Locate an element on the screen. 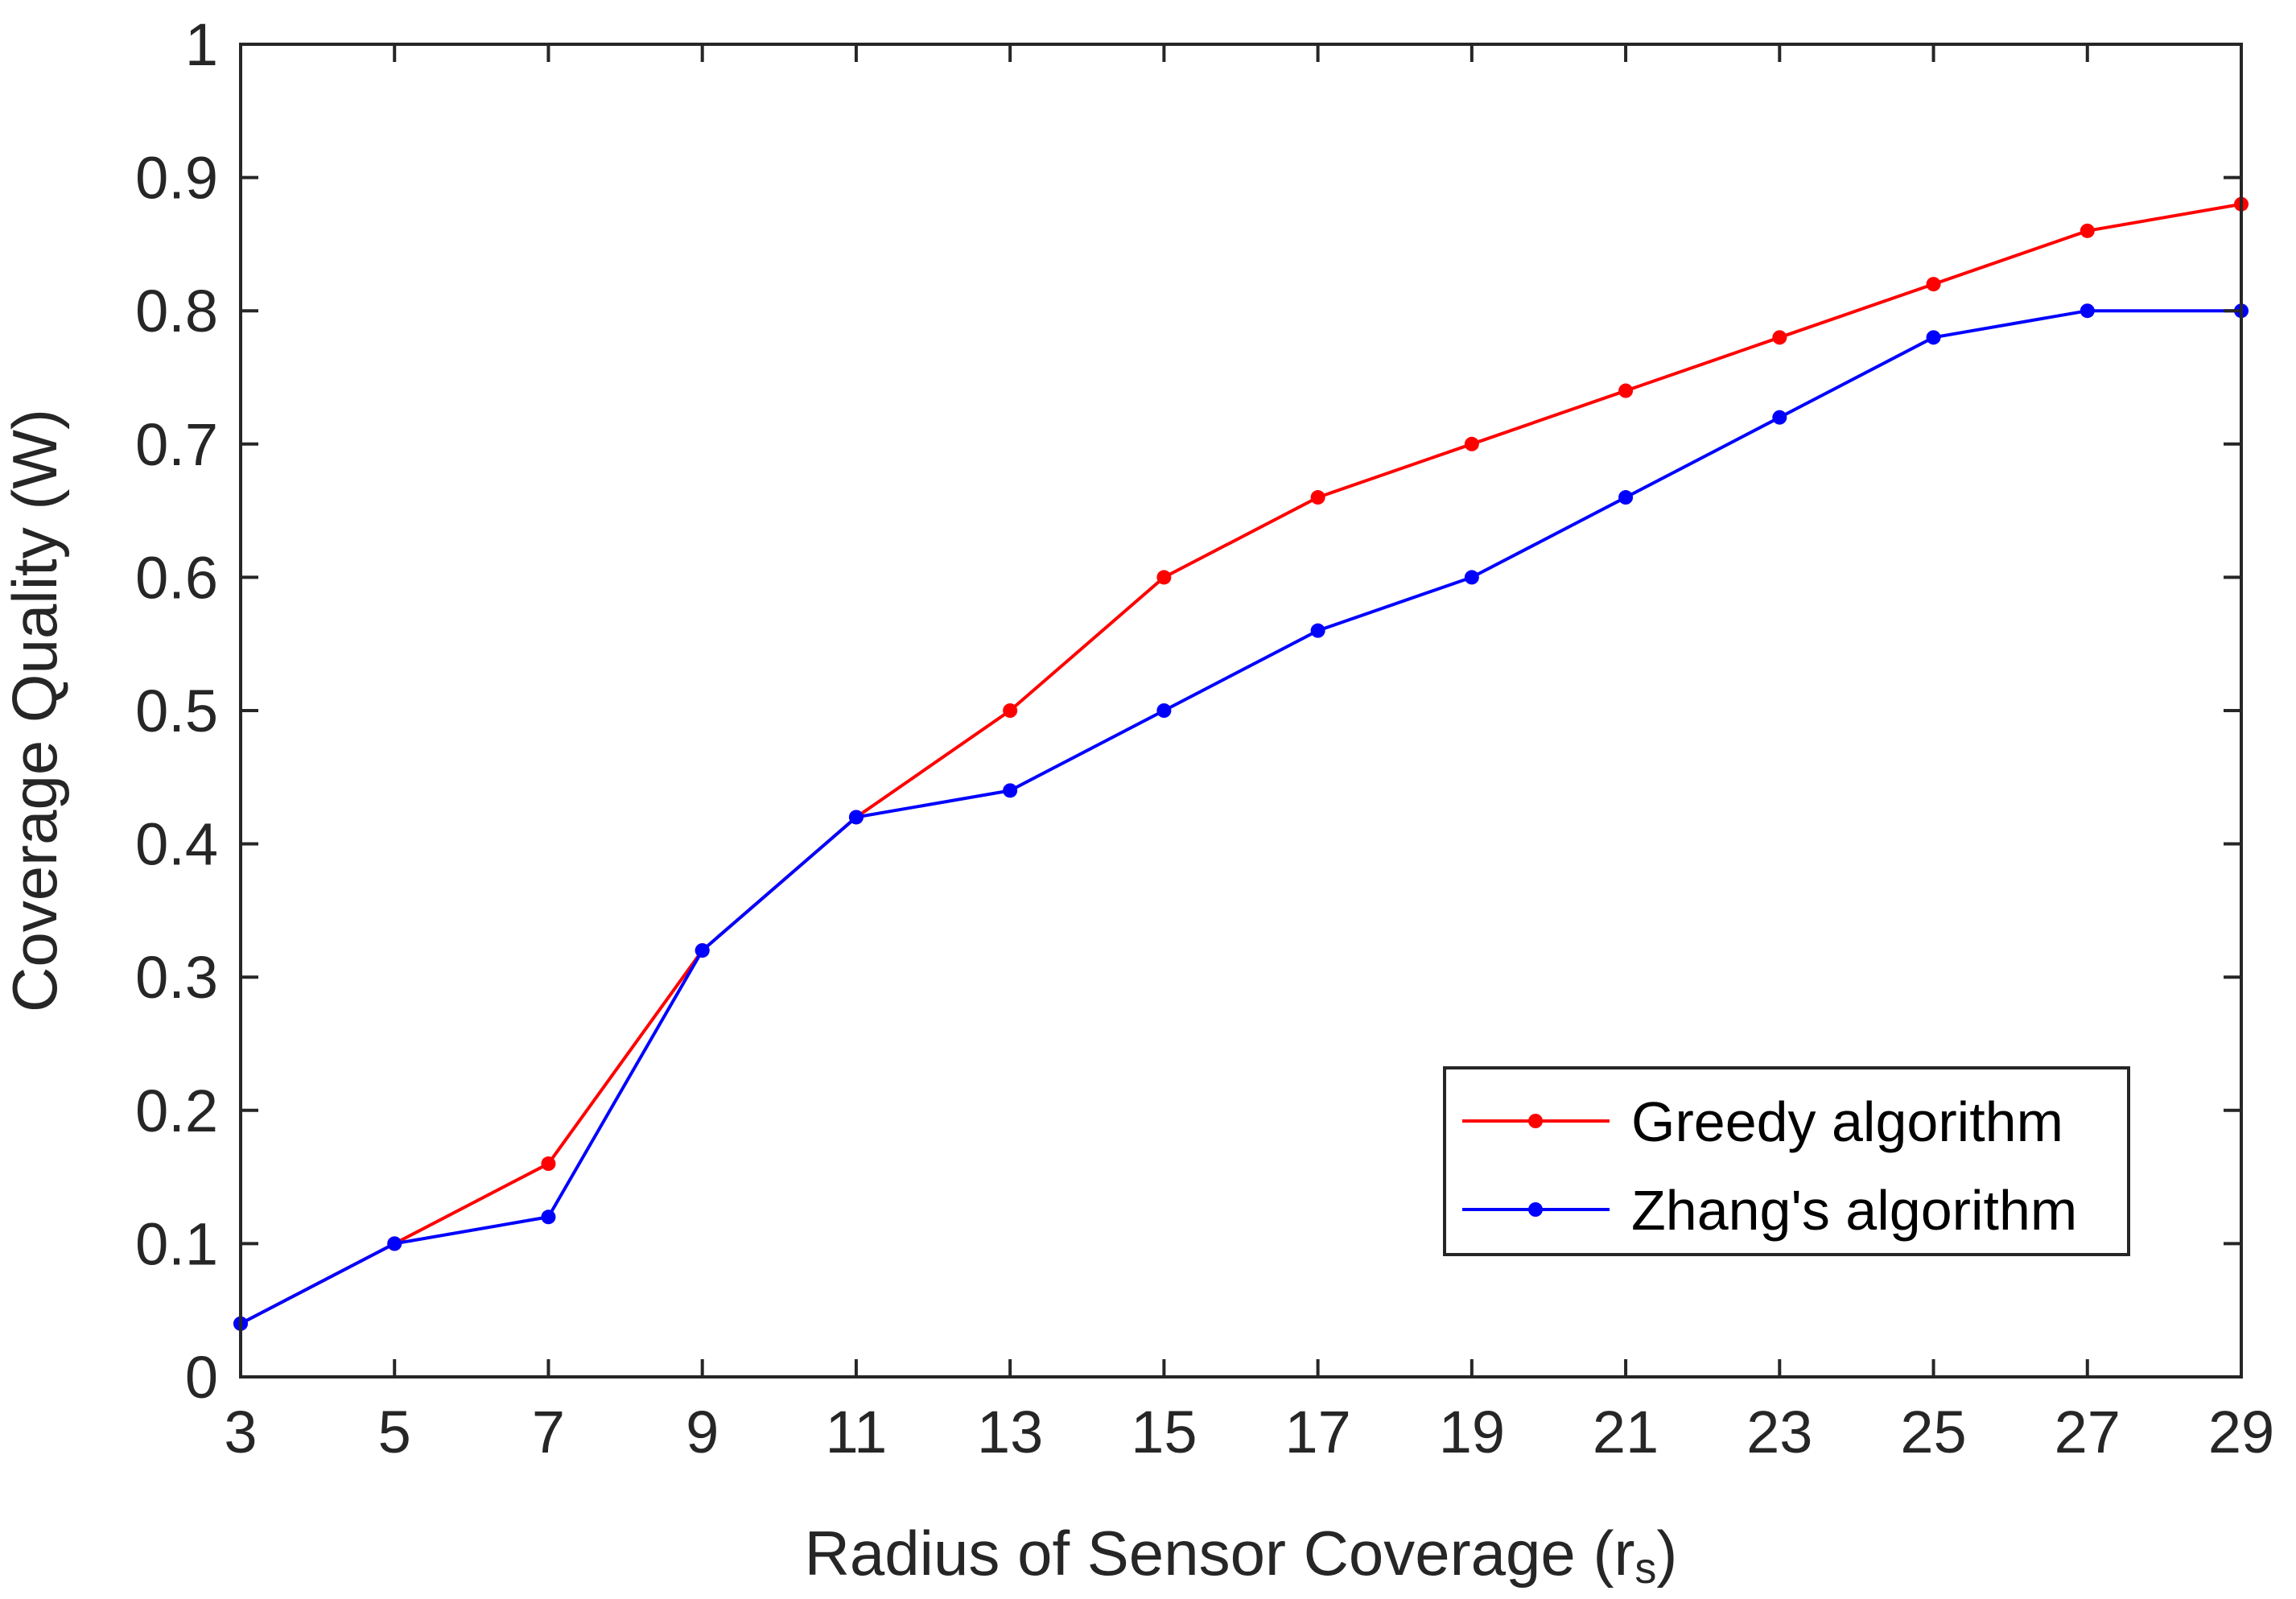  legend: Greedy algorithm Zhang's algorithm is located at coordinates (1786, 1161).